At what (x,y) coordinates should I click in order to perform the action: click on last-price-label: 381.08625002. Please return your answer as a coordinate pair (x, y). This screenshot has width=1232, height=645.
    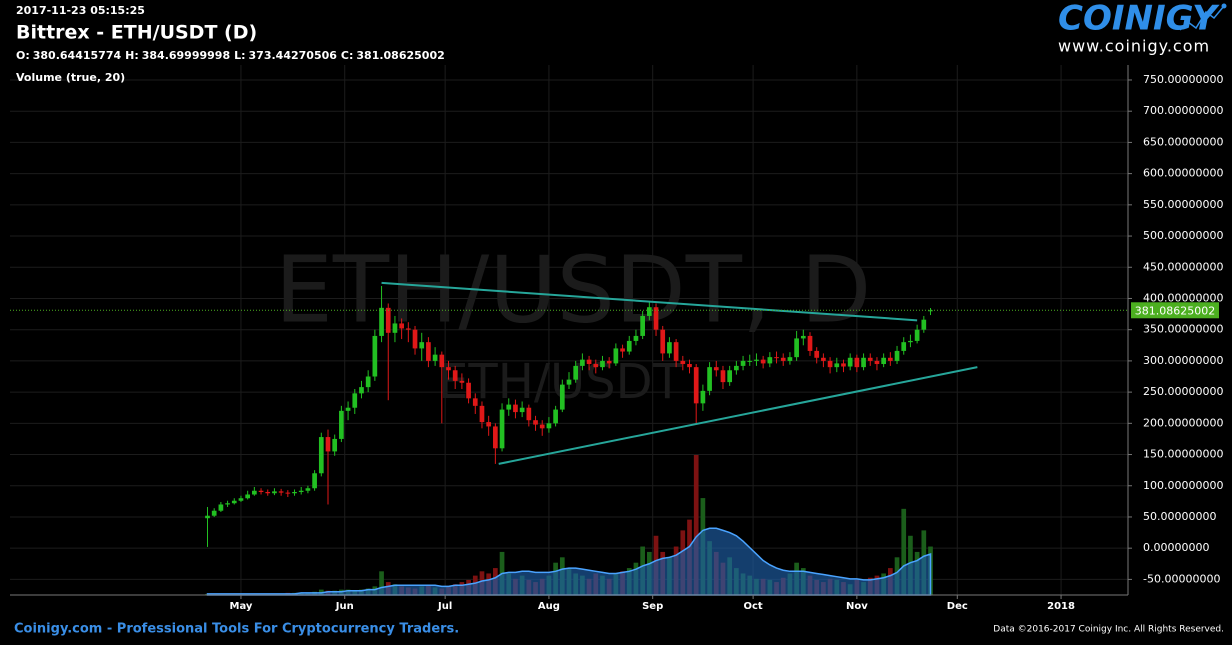
    Looking at the image, I should click on (1175, 310).